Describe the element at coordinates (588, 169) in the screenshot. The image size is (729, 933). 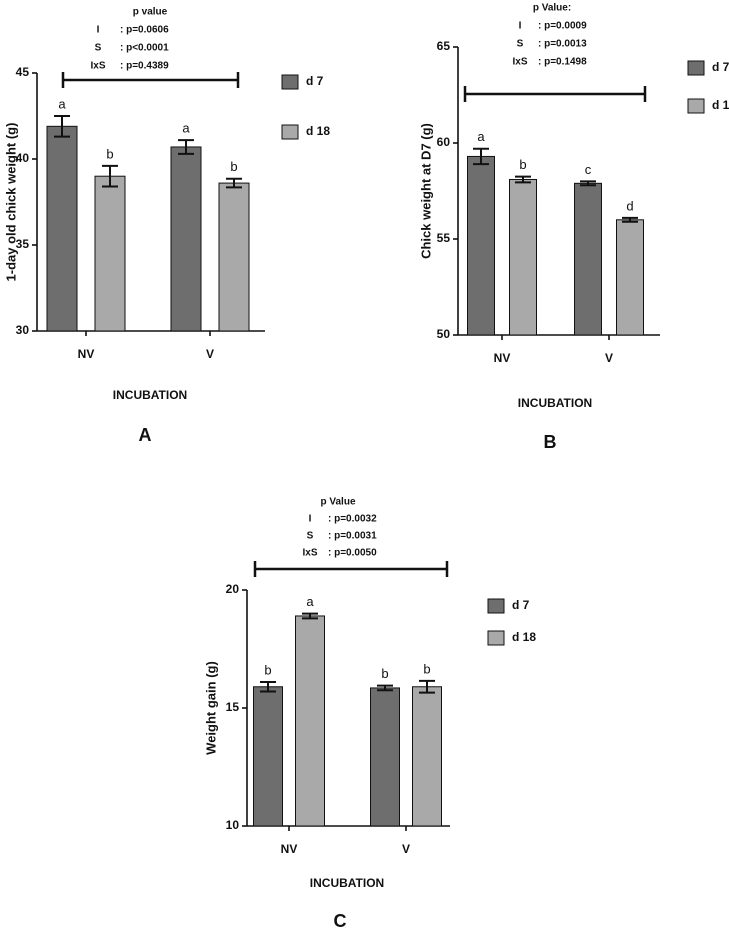
I see `significance-letter: c` at that location.